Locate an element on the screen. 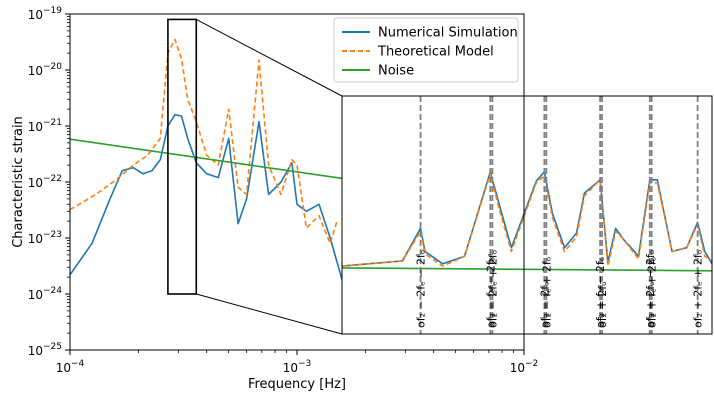 Image resolution: width=714 pixels, height=401 pixels. y-tick-label: 10−21 is located at coordinates (45, 126).